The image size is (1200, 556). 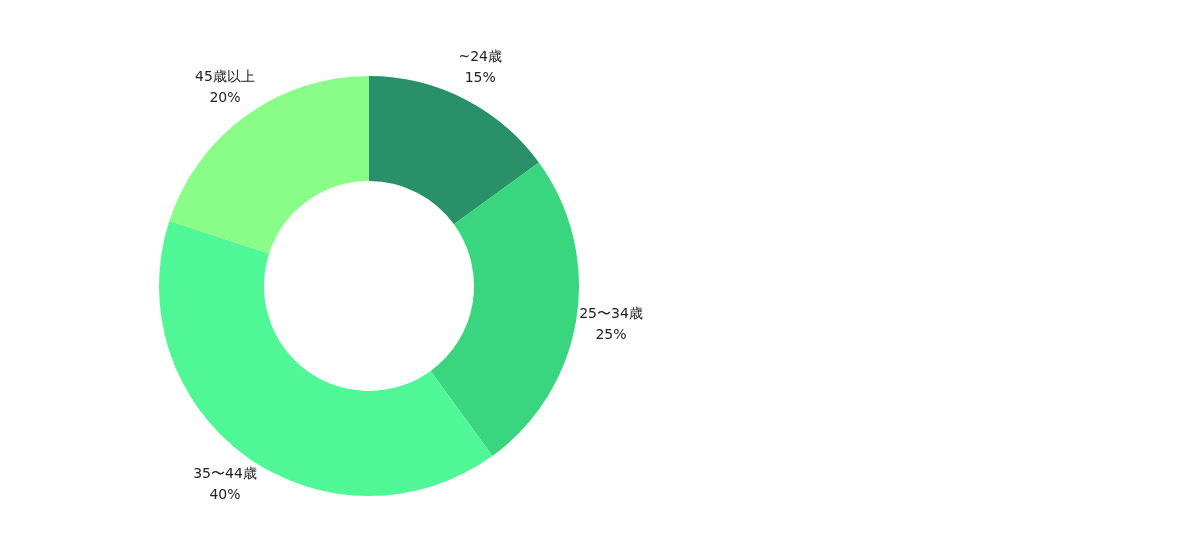 What do you see at coordinates (480, 77) in the screenshot?
I see `data-label: 15%` at bounding box center [480, 77].